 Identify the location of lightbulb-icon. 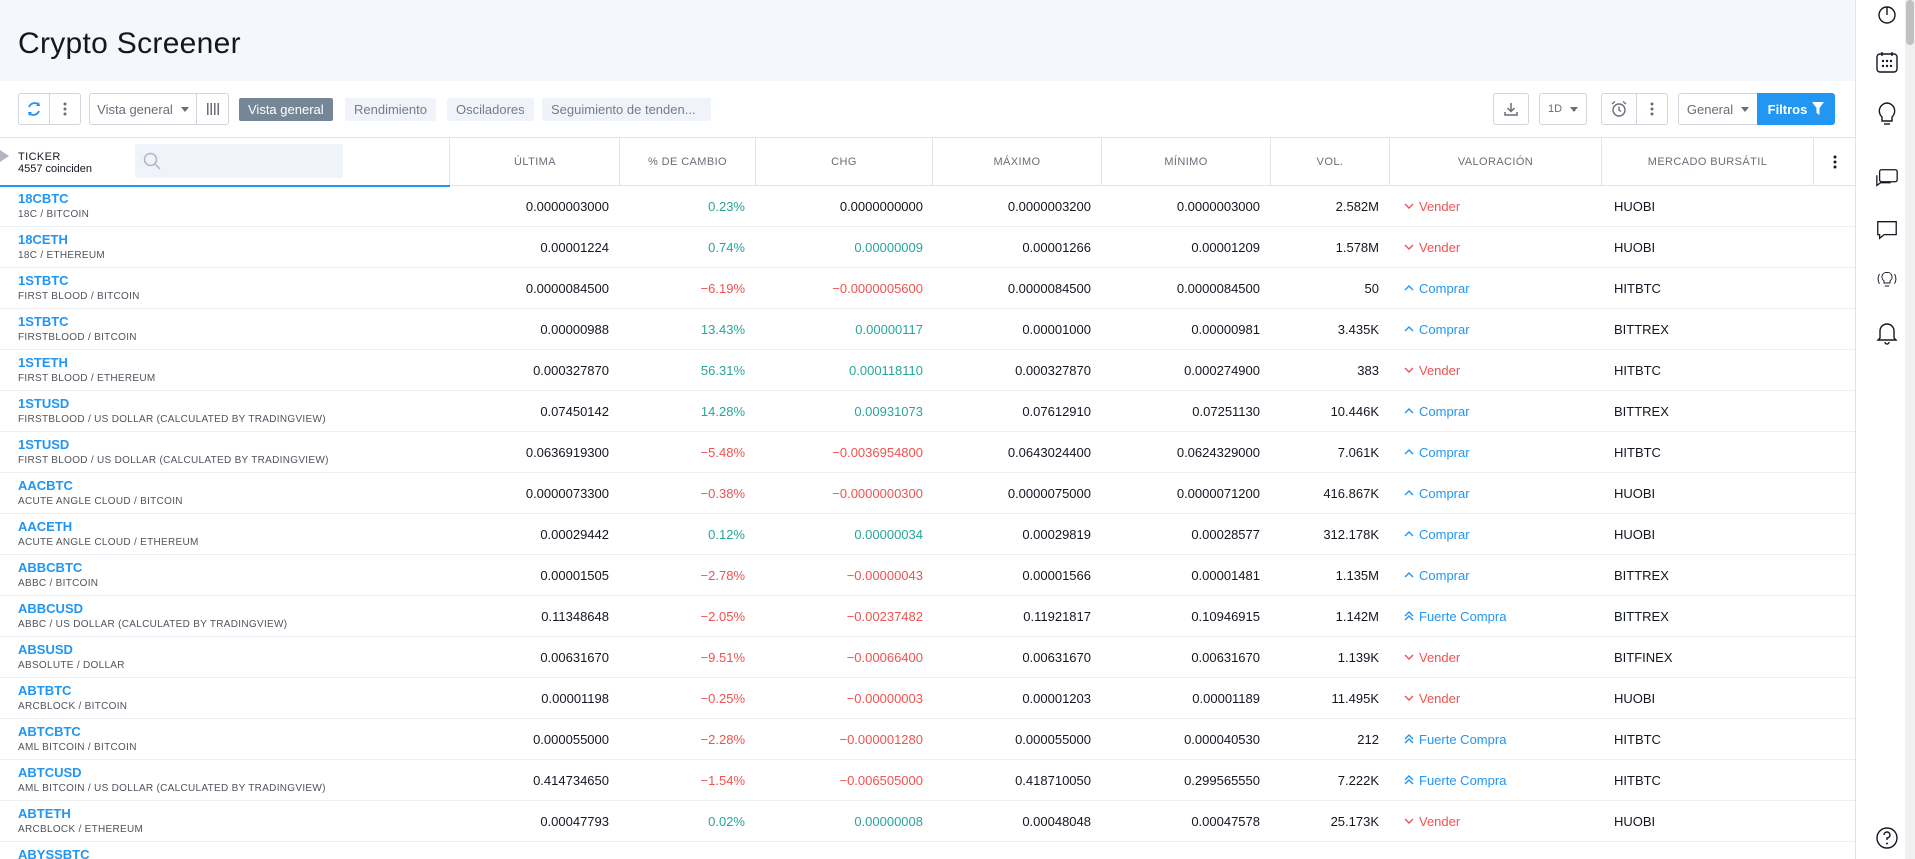
(1887, 114).